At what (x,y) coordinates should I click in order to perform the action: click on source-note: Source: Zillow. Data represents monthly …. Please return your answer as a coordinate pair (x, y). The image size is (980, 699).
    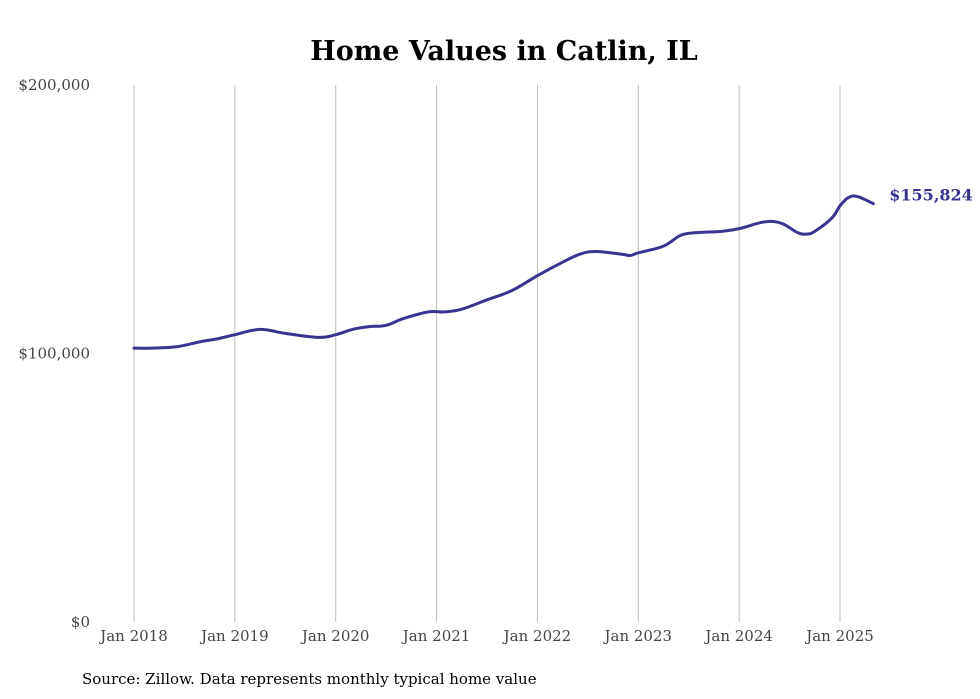
    Looking at the image, I should click on (309, 679).